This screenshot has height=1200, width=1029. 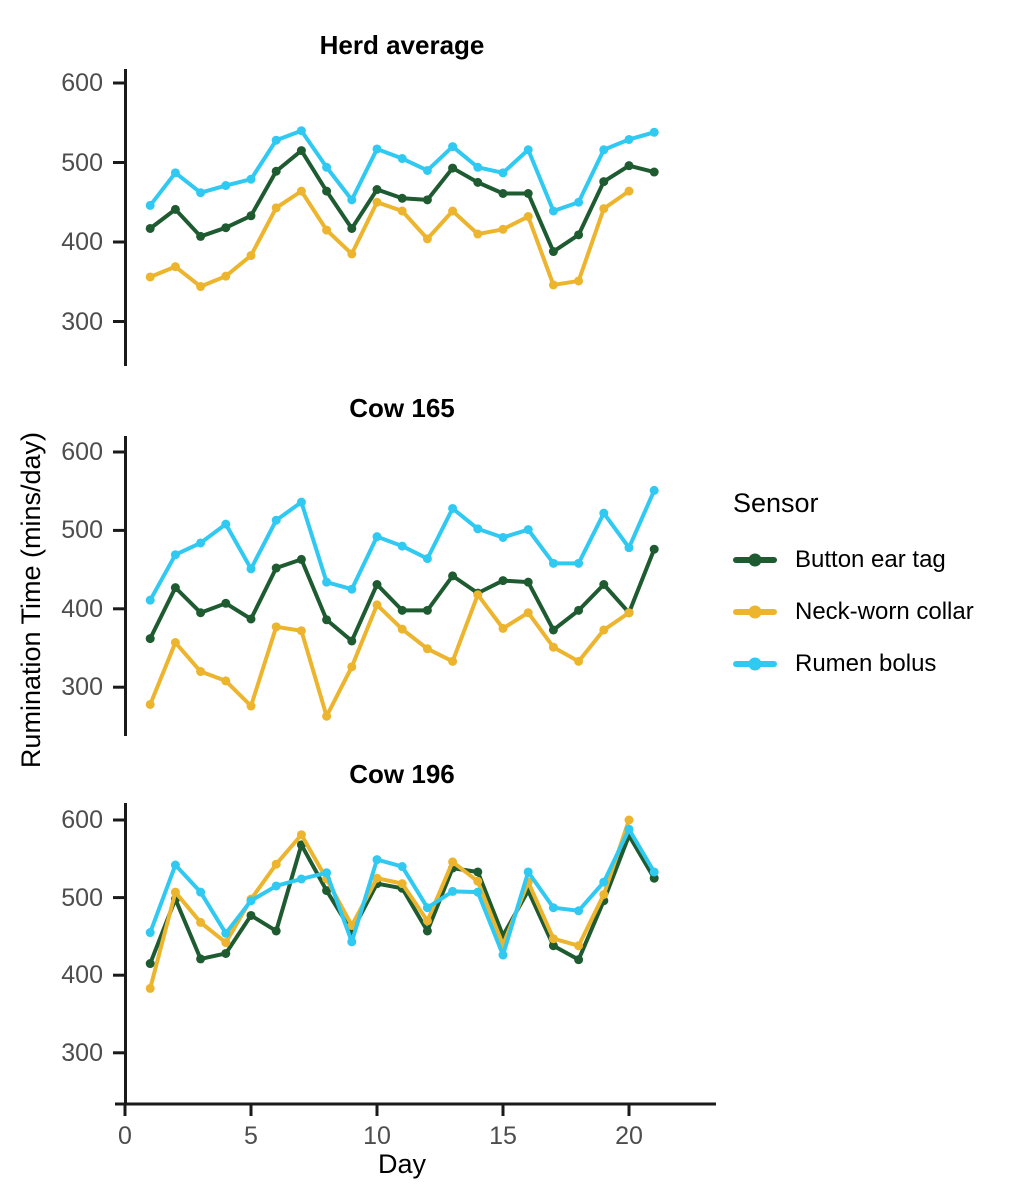 I want to click on x-tick-label: 10, so click(x=377, y=1136).